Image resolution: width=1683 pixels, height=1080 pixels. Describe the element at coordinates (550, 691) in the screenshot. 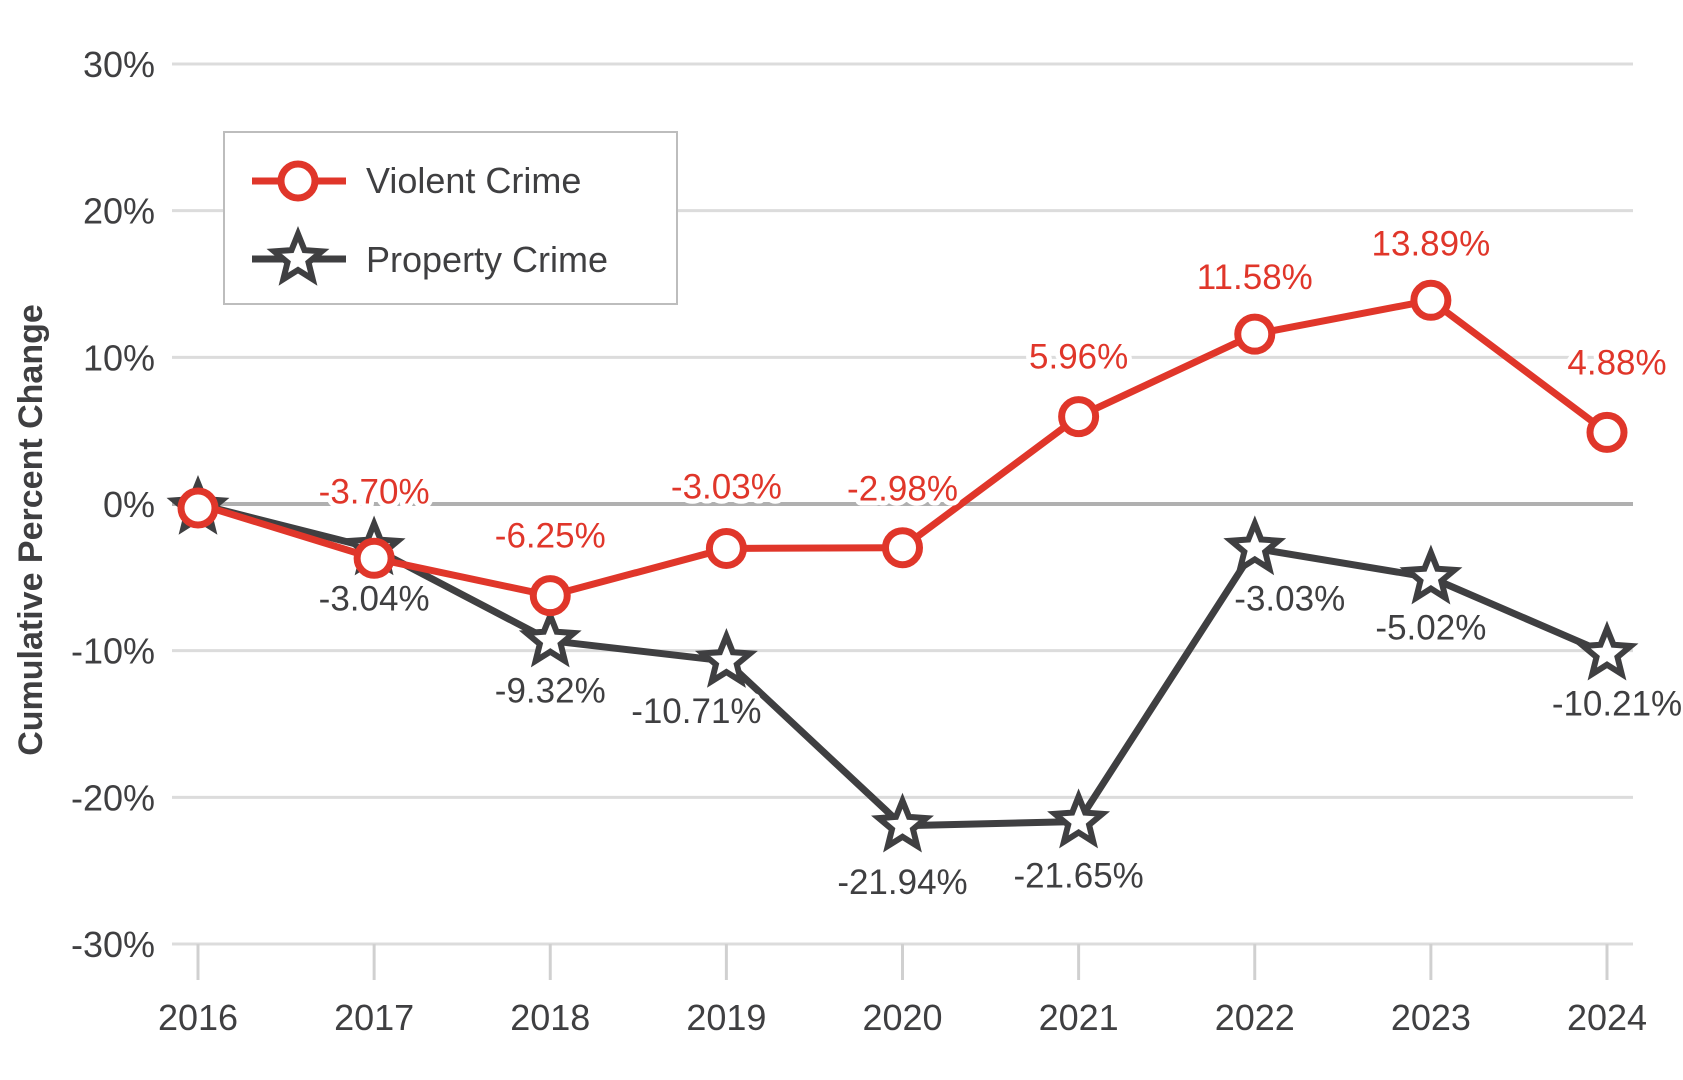

I see `data-label: -9.32%` at that location.